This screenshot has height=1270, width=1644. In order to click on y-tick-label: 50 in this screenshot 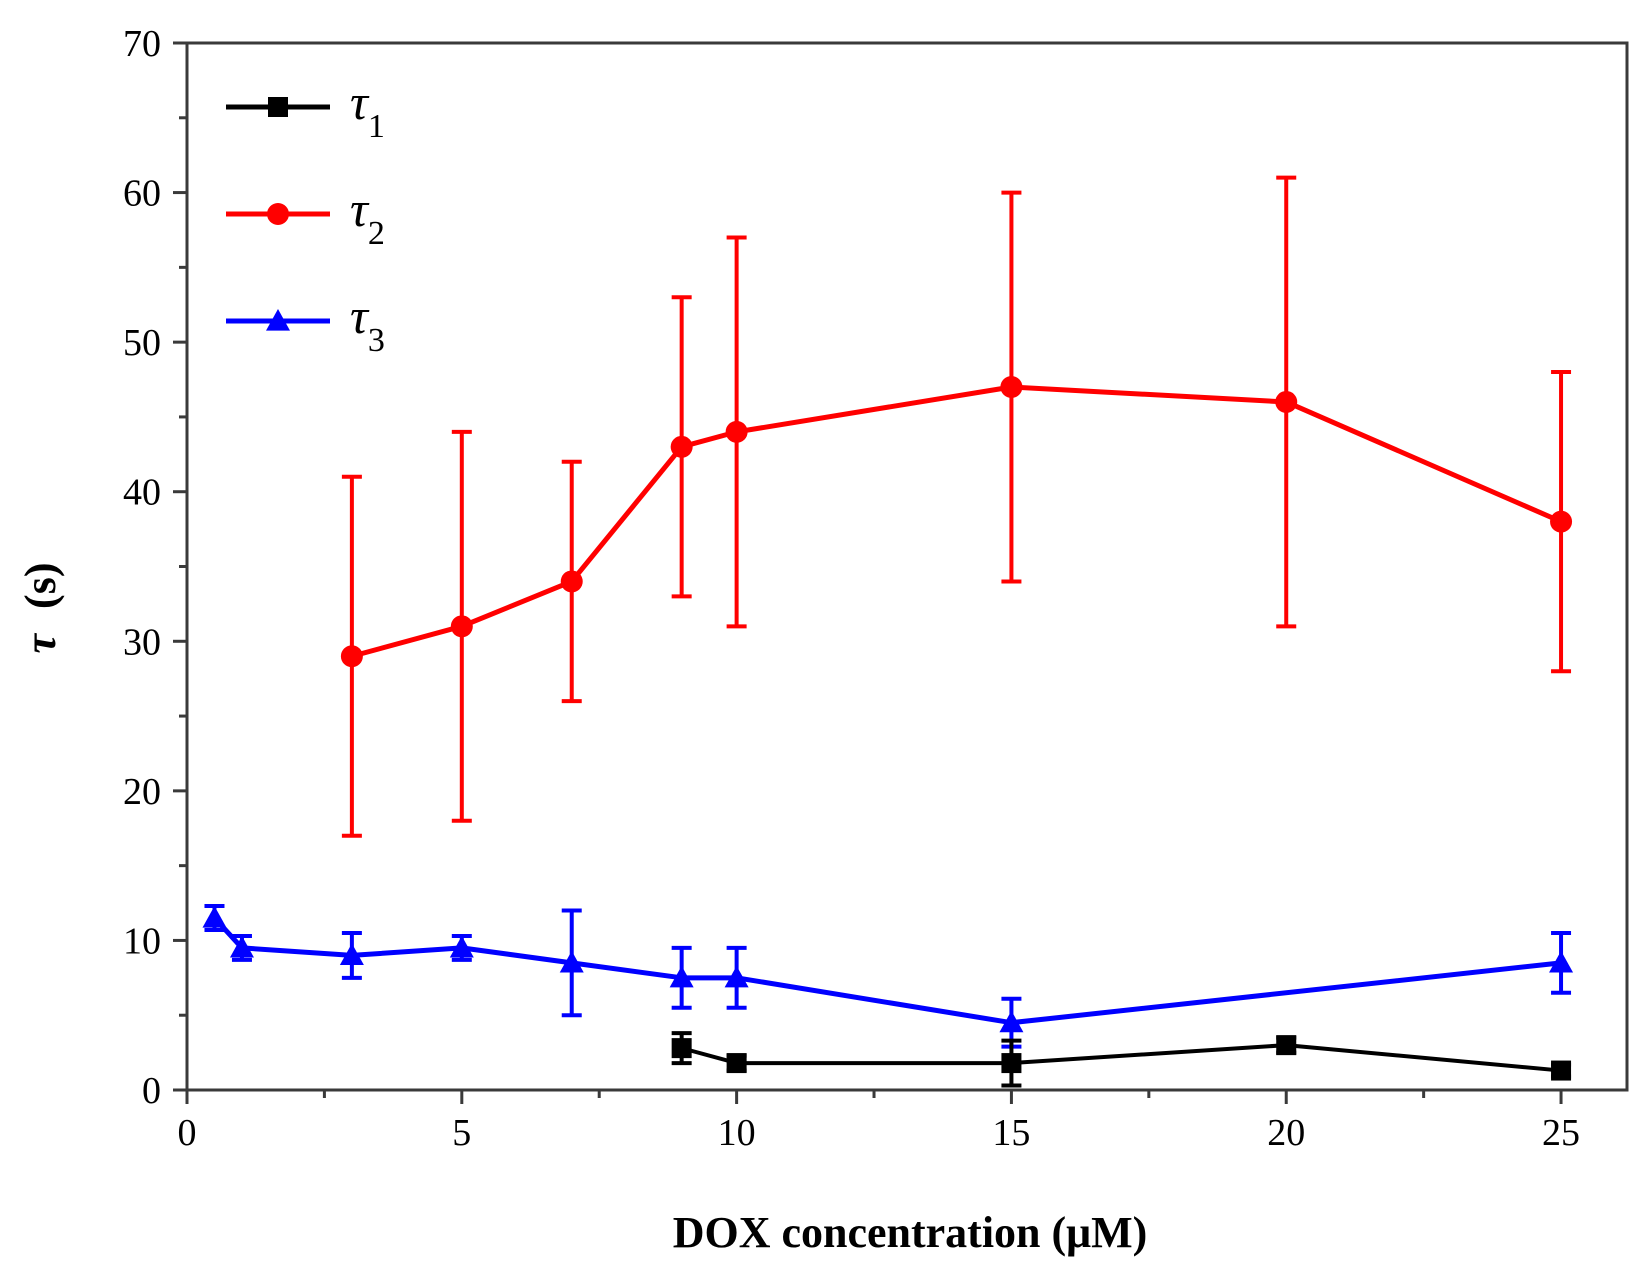, I will do `click(142, 343)`.